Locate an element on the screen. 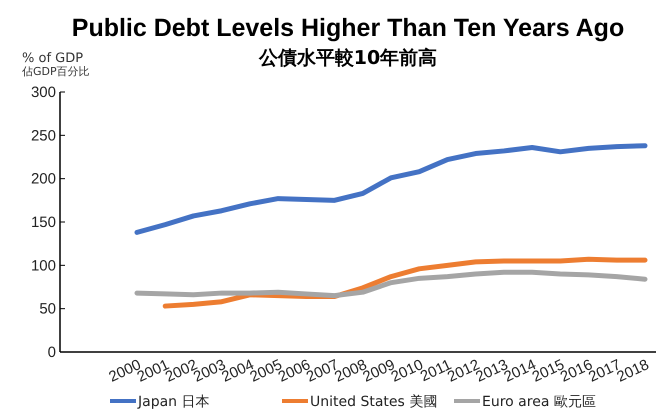 The width and height of the screenshot is (672, 420). legend-label: Japan 日本 is located at coordinates (173, 402).